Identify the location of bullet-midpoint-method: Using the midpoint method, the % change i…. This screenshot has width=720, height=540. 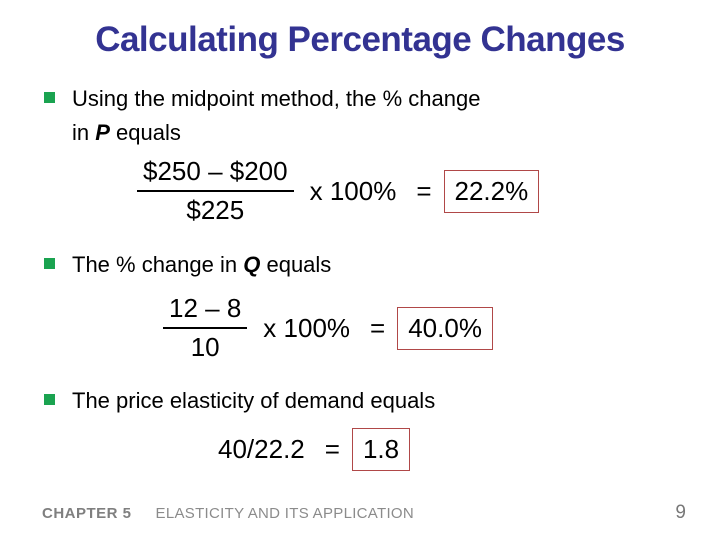
(262, 116).